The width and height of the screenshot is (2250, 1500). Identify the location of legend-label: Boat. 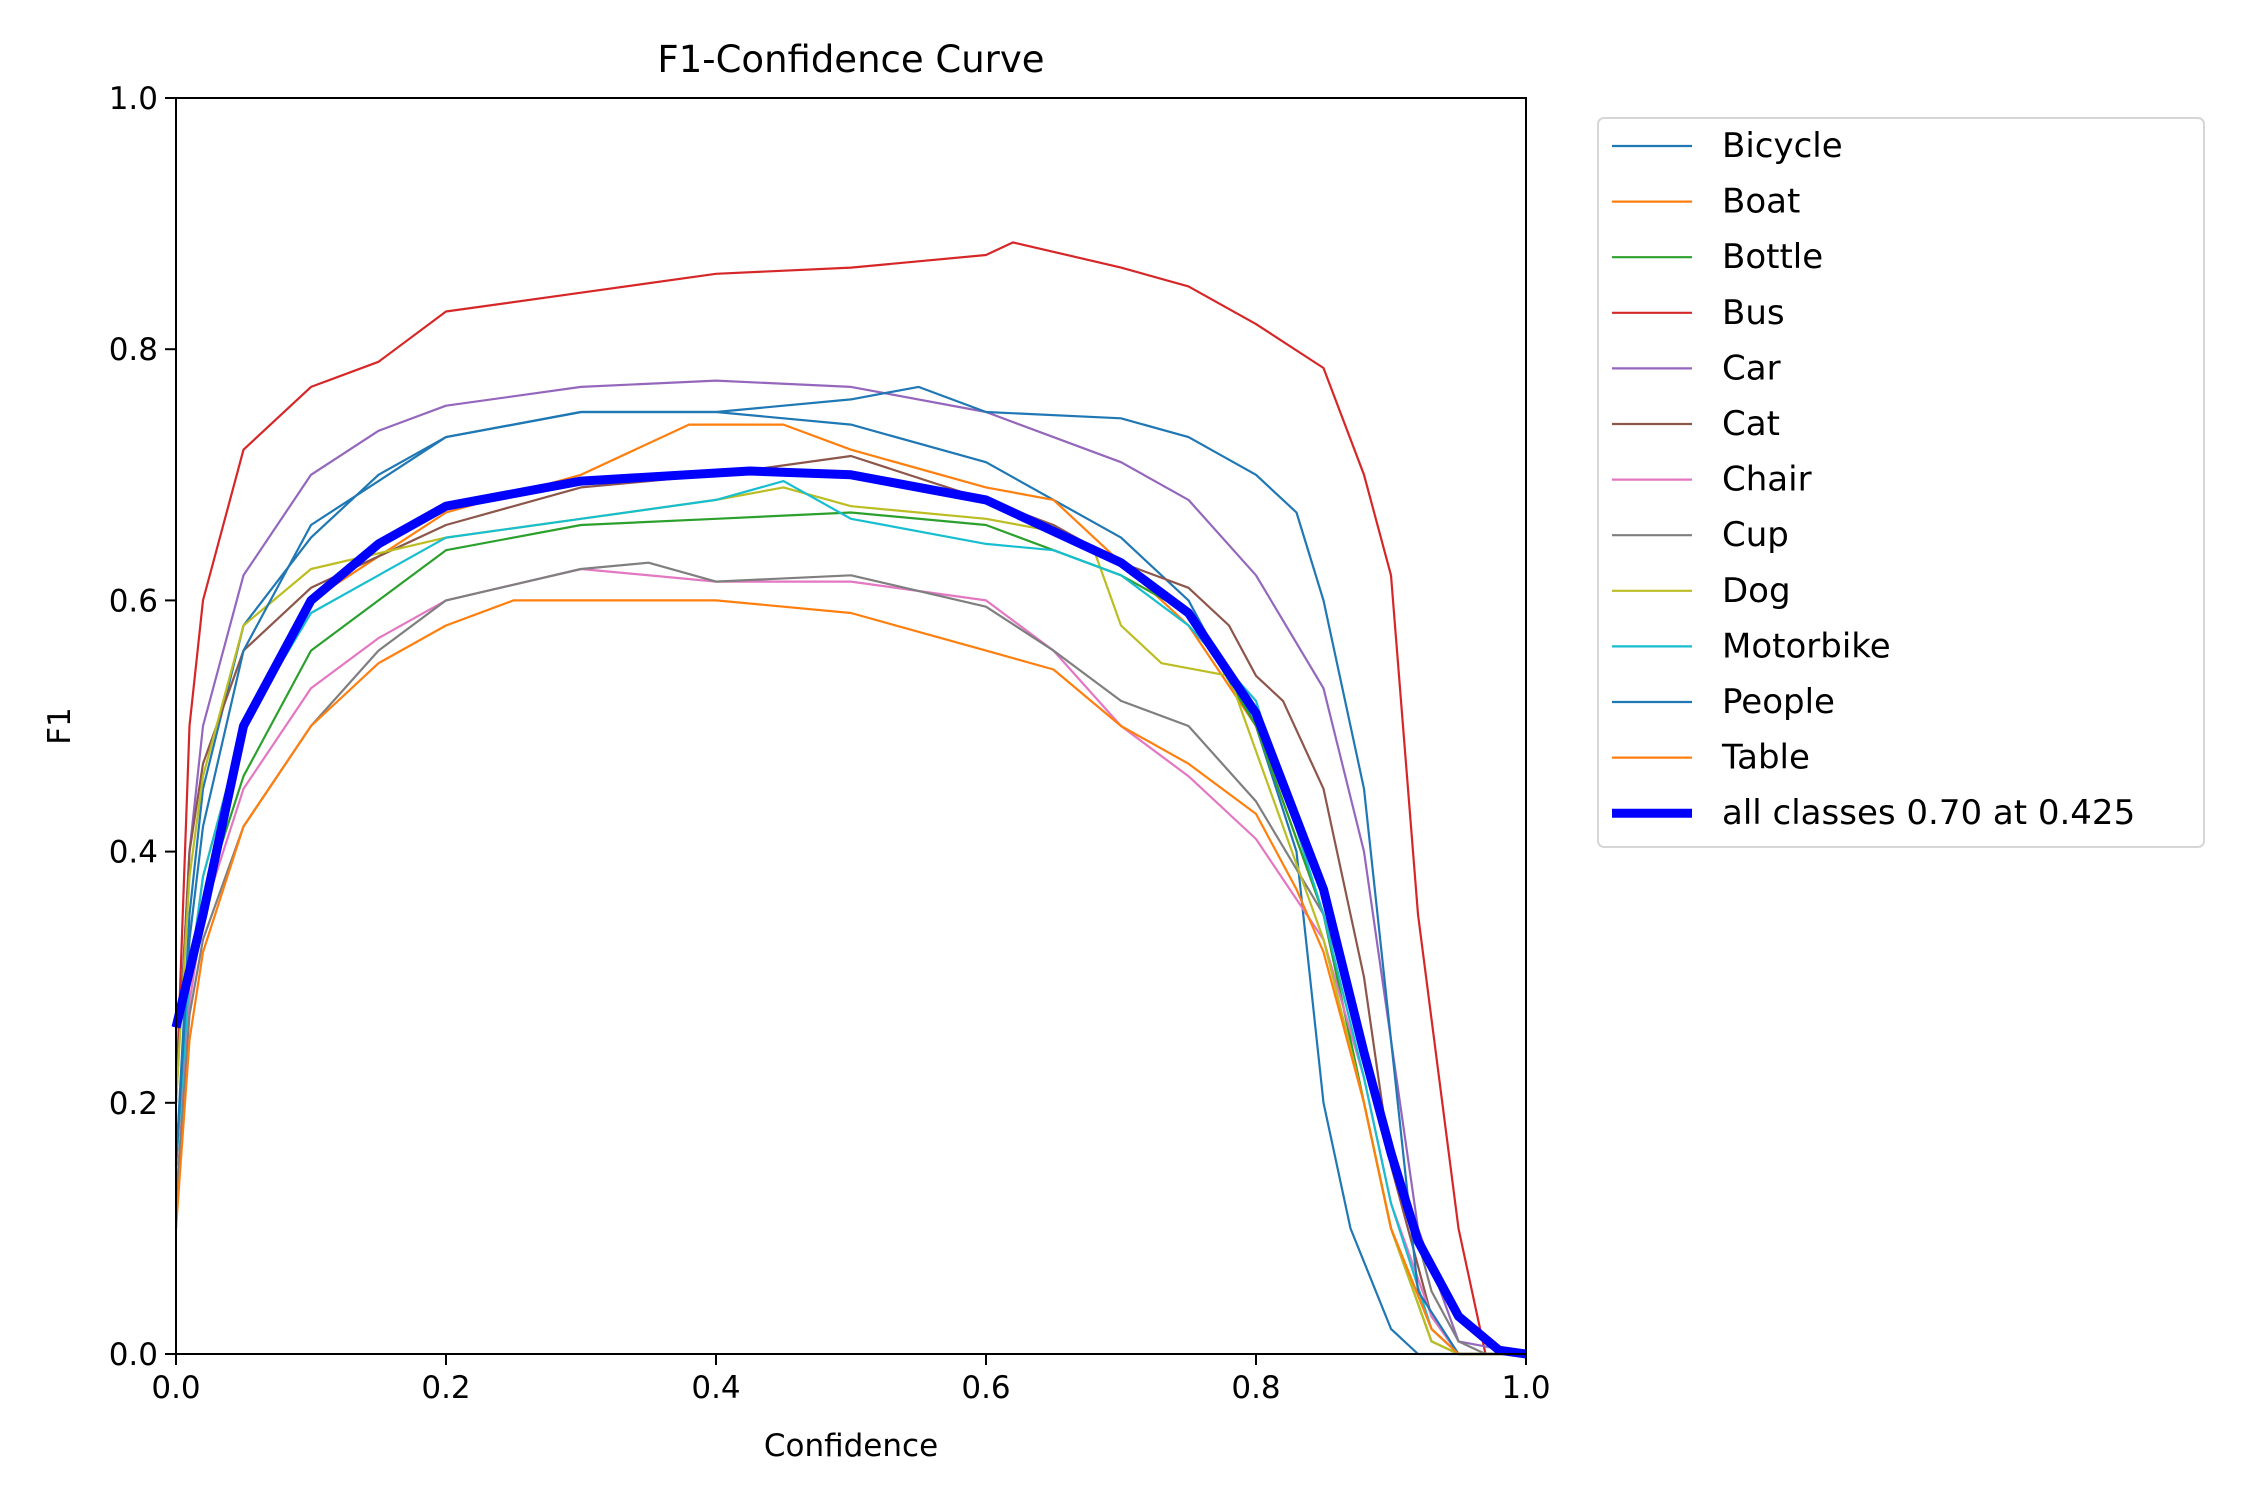
(1761, 202).